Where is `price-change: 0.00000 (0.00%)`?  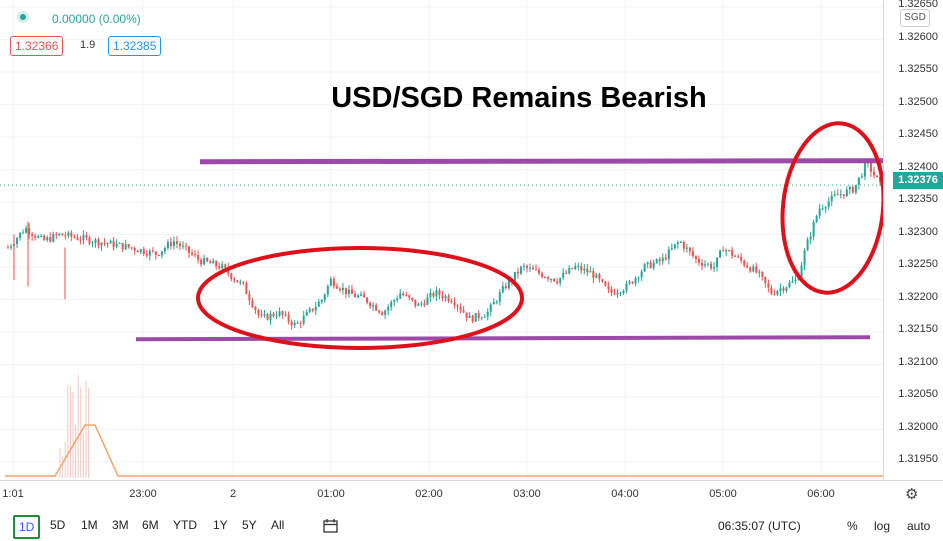
price-change: 0.00000 (0.00%) is located at coordinates (96, 19).